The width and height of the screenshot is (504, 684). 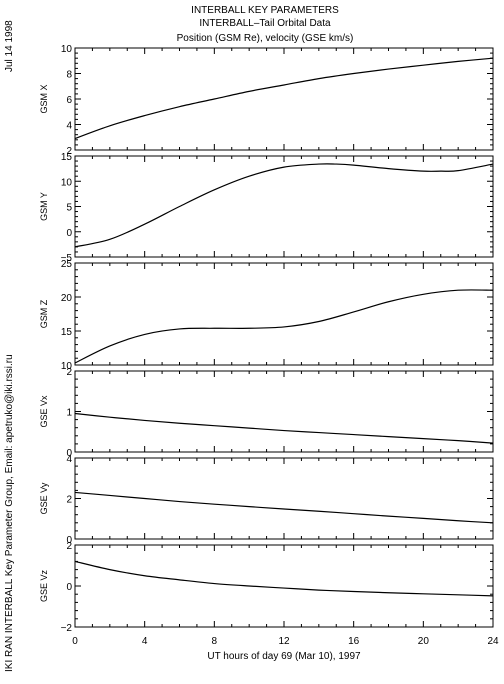 I want to click on chart-description: Position (GSM Re), velocity (GSE km/s), so click(x=265, y=38).